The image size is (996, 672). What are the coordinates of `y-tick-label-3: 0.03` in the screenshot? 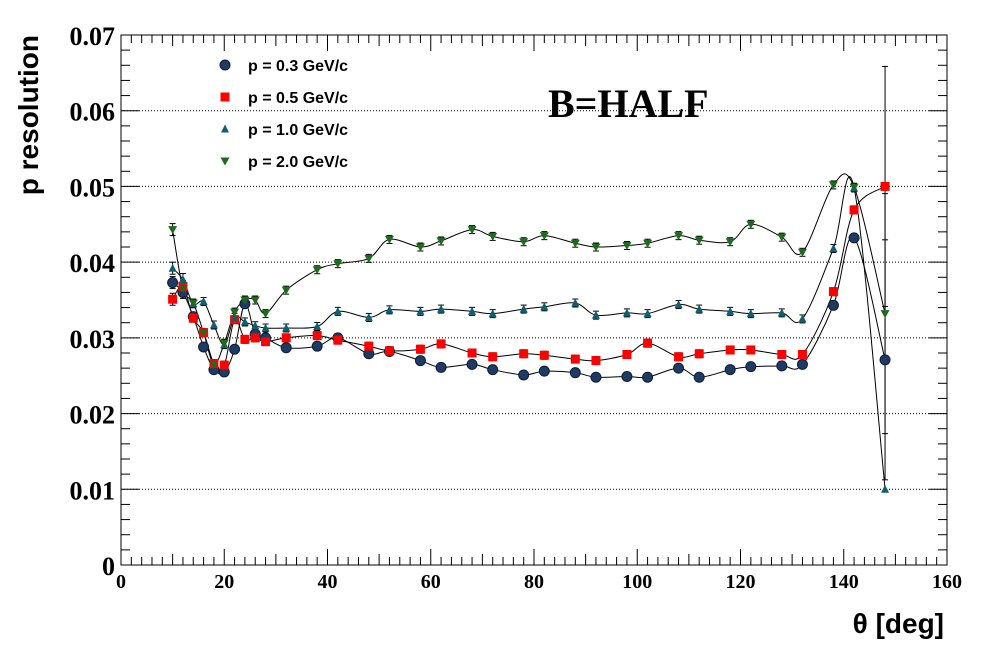 It's located at (93, 339).